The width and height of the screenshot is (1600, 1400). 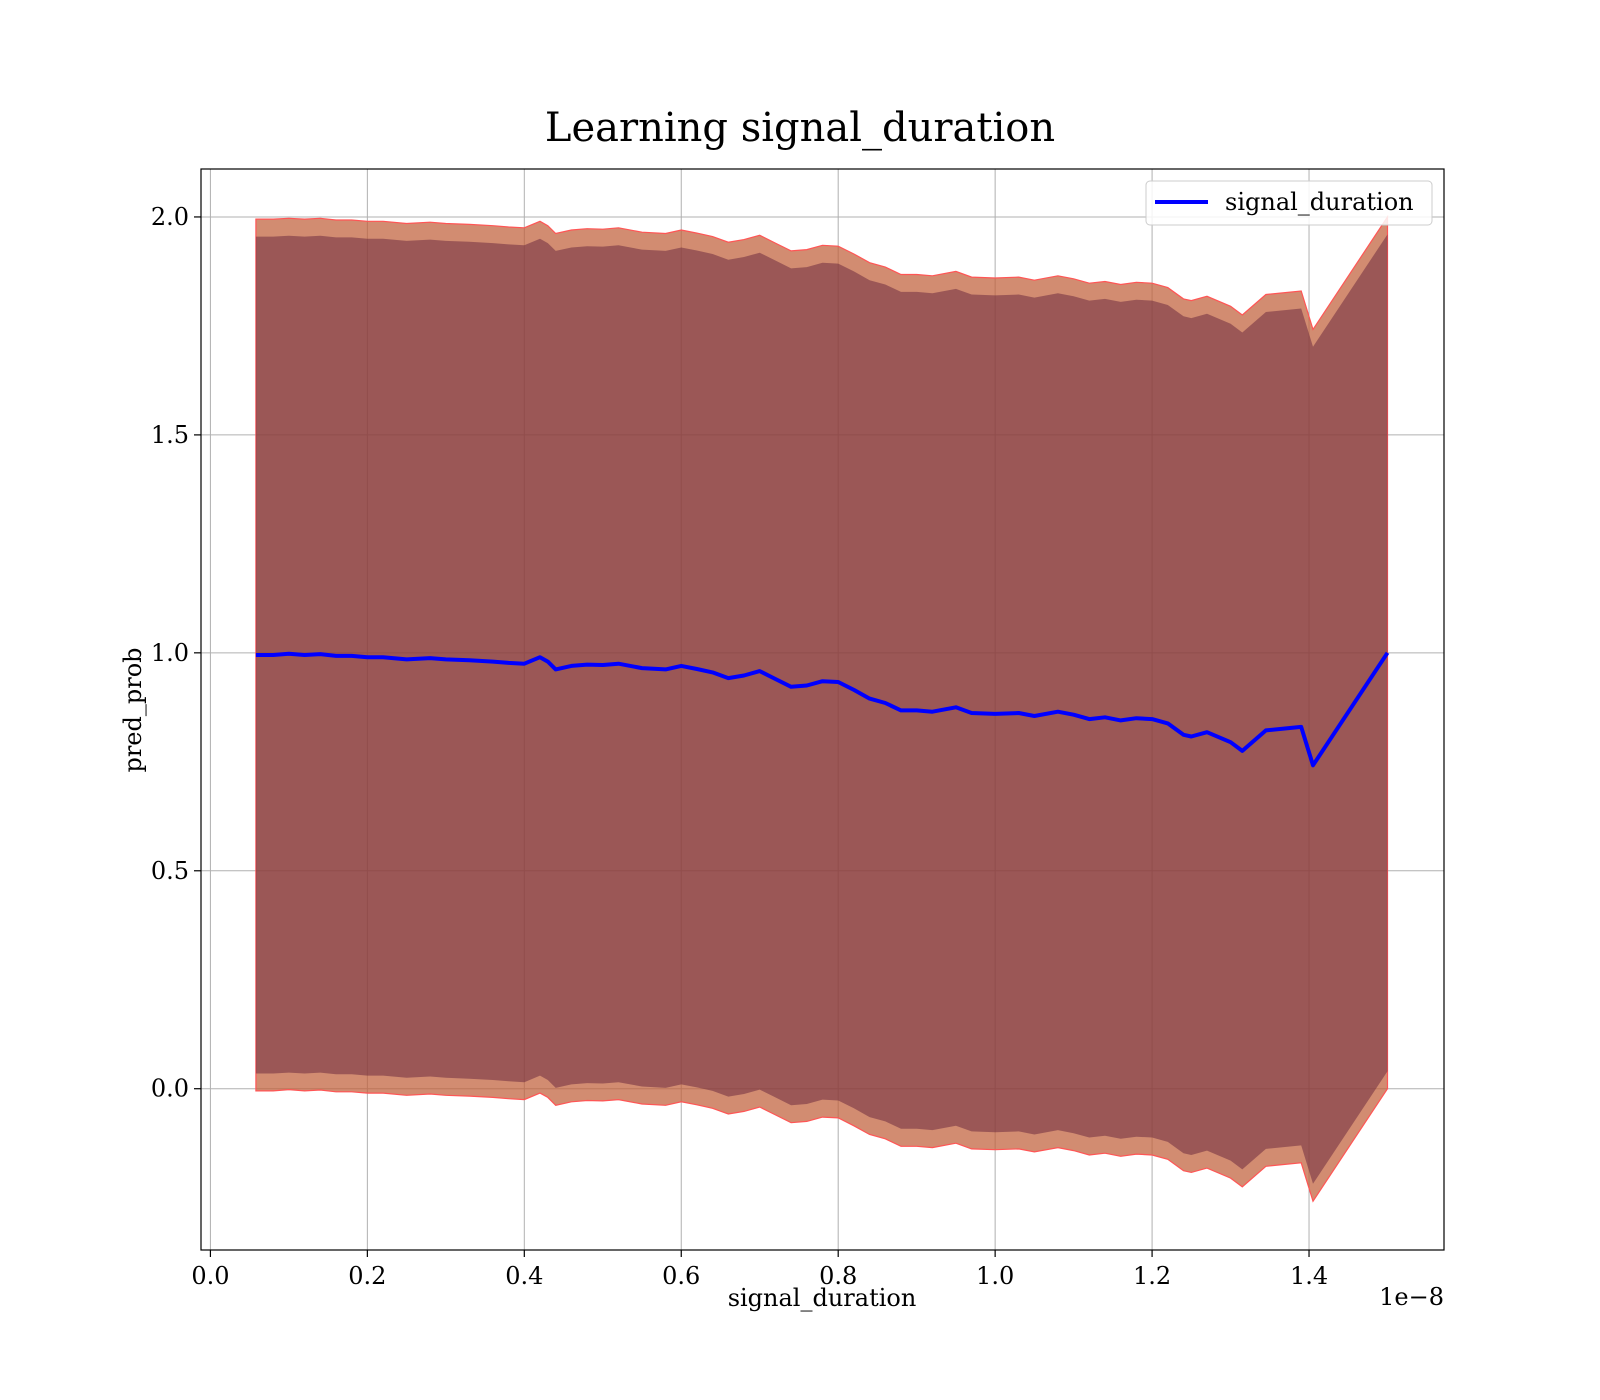 I want to click on x-tick-label: 1.4, so click(x=1309, y=1276).